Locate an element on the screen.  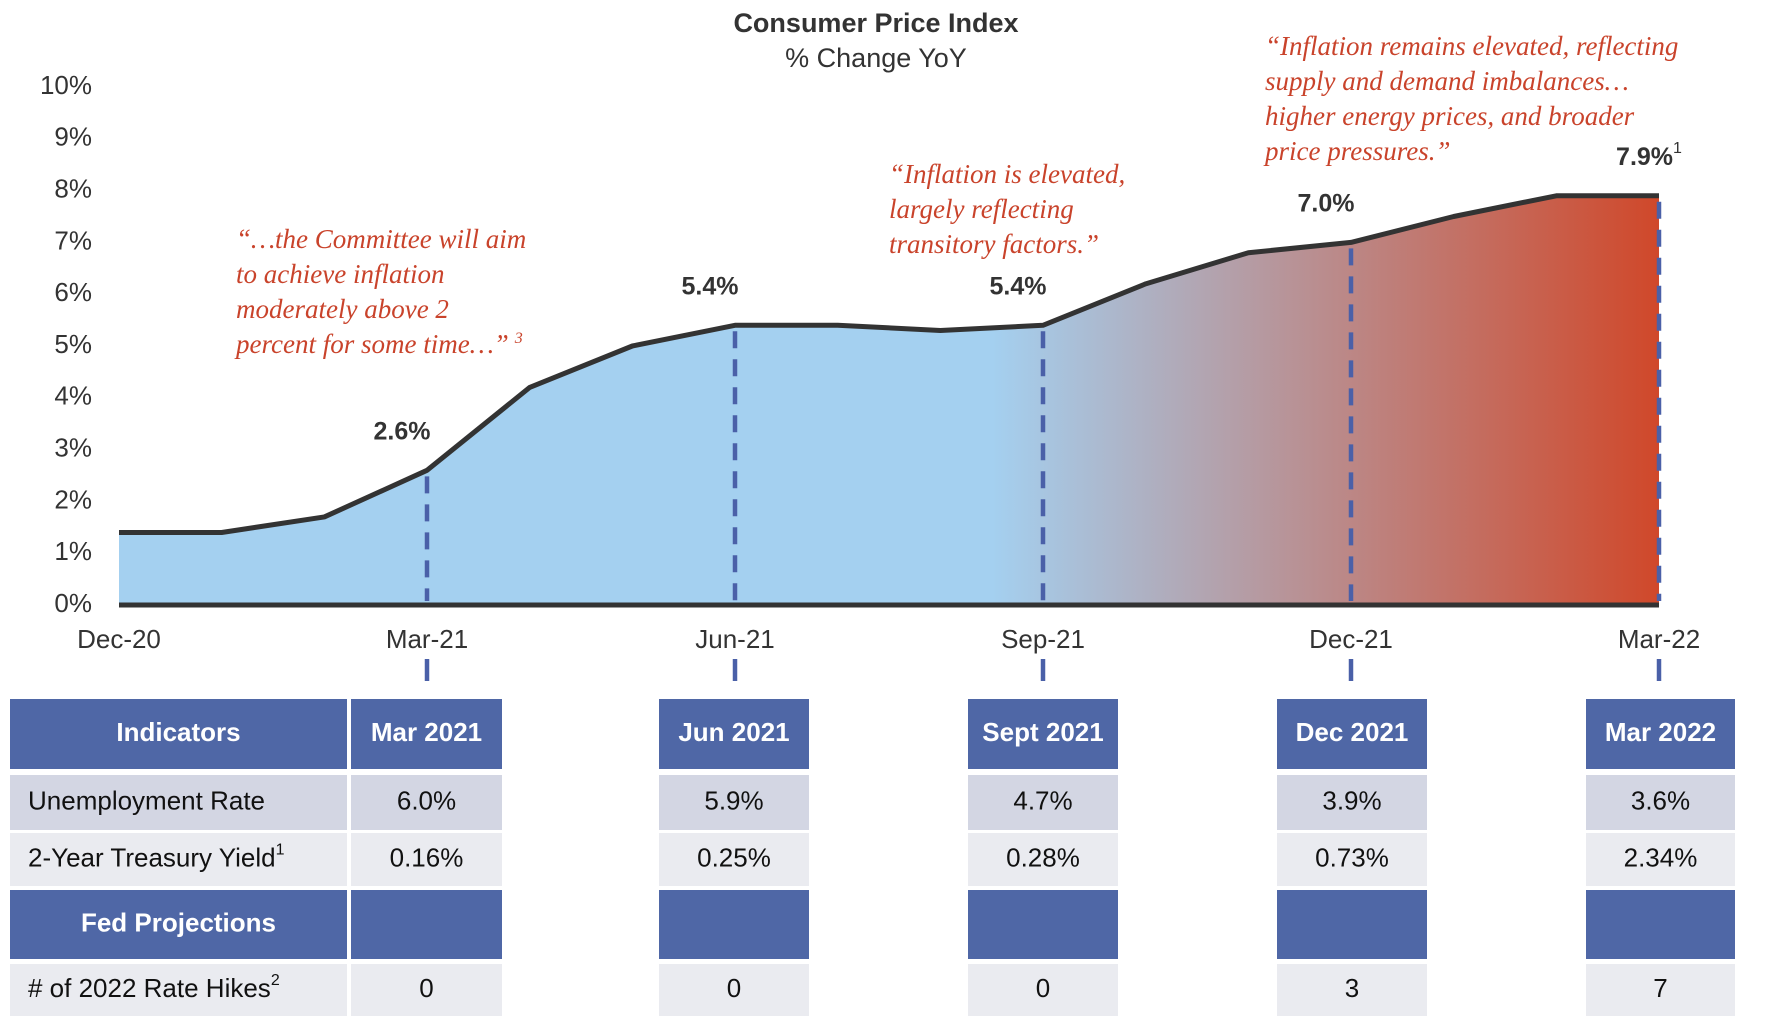
table-value: 0.25% is located at coordinates (734, 857).